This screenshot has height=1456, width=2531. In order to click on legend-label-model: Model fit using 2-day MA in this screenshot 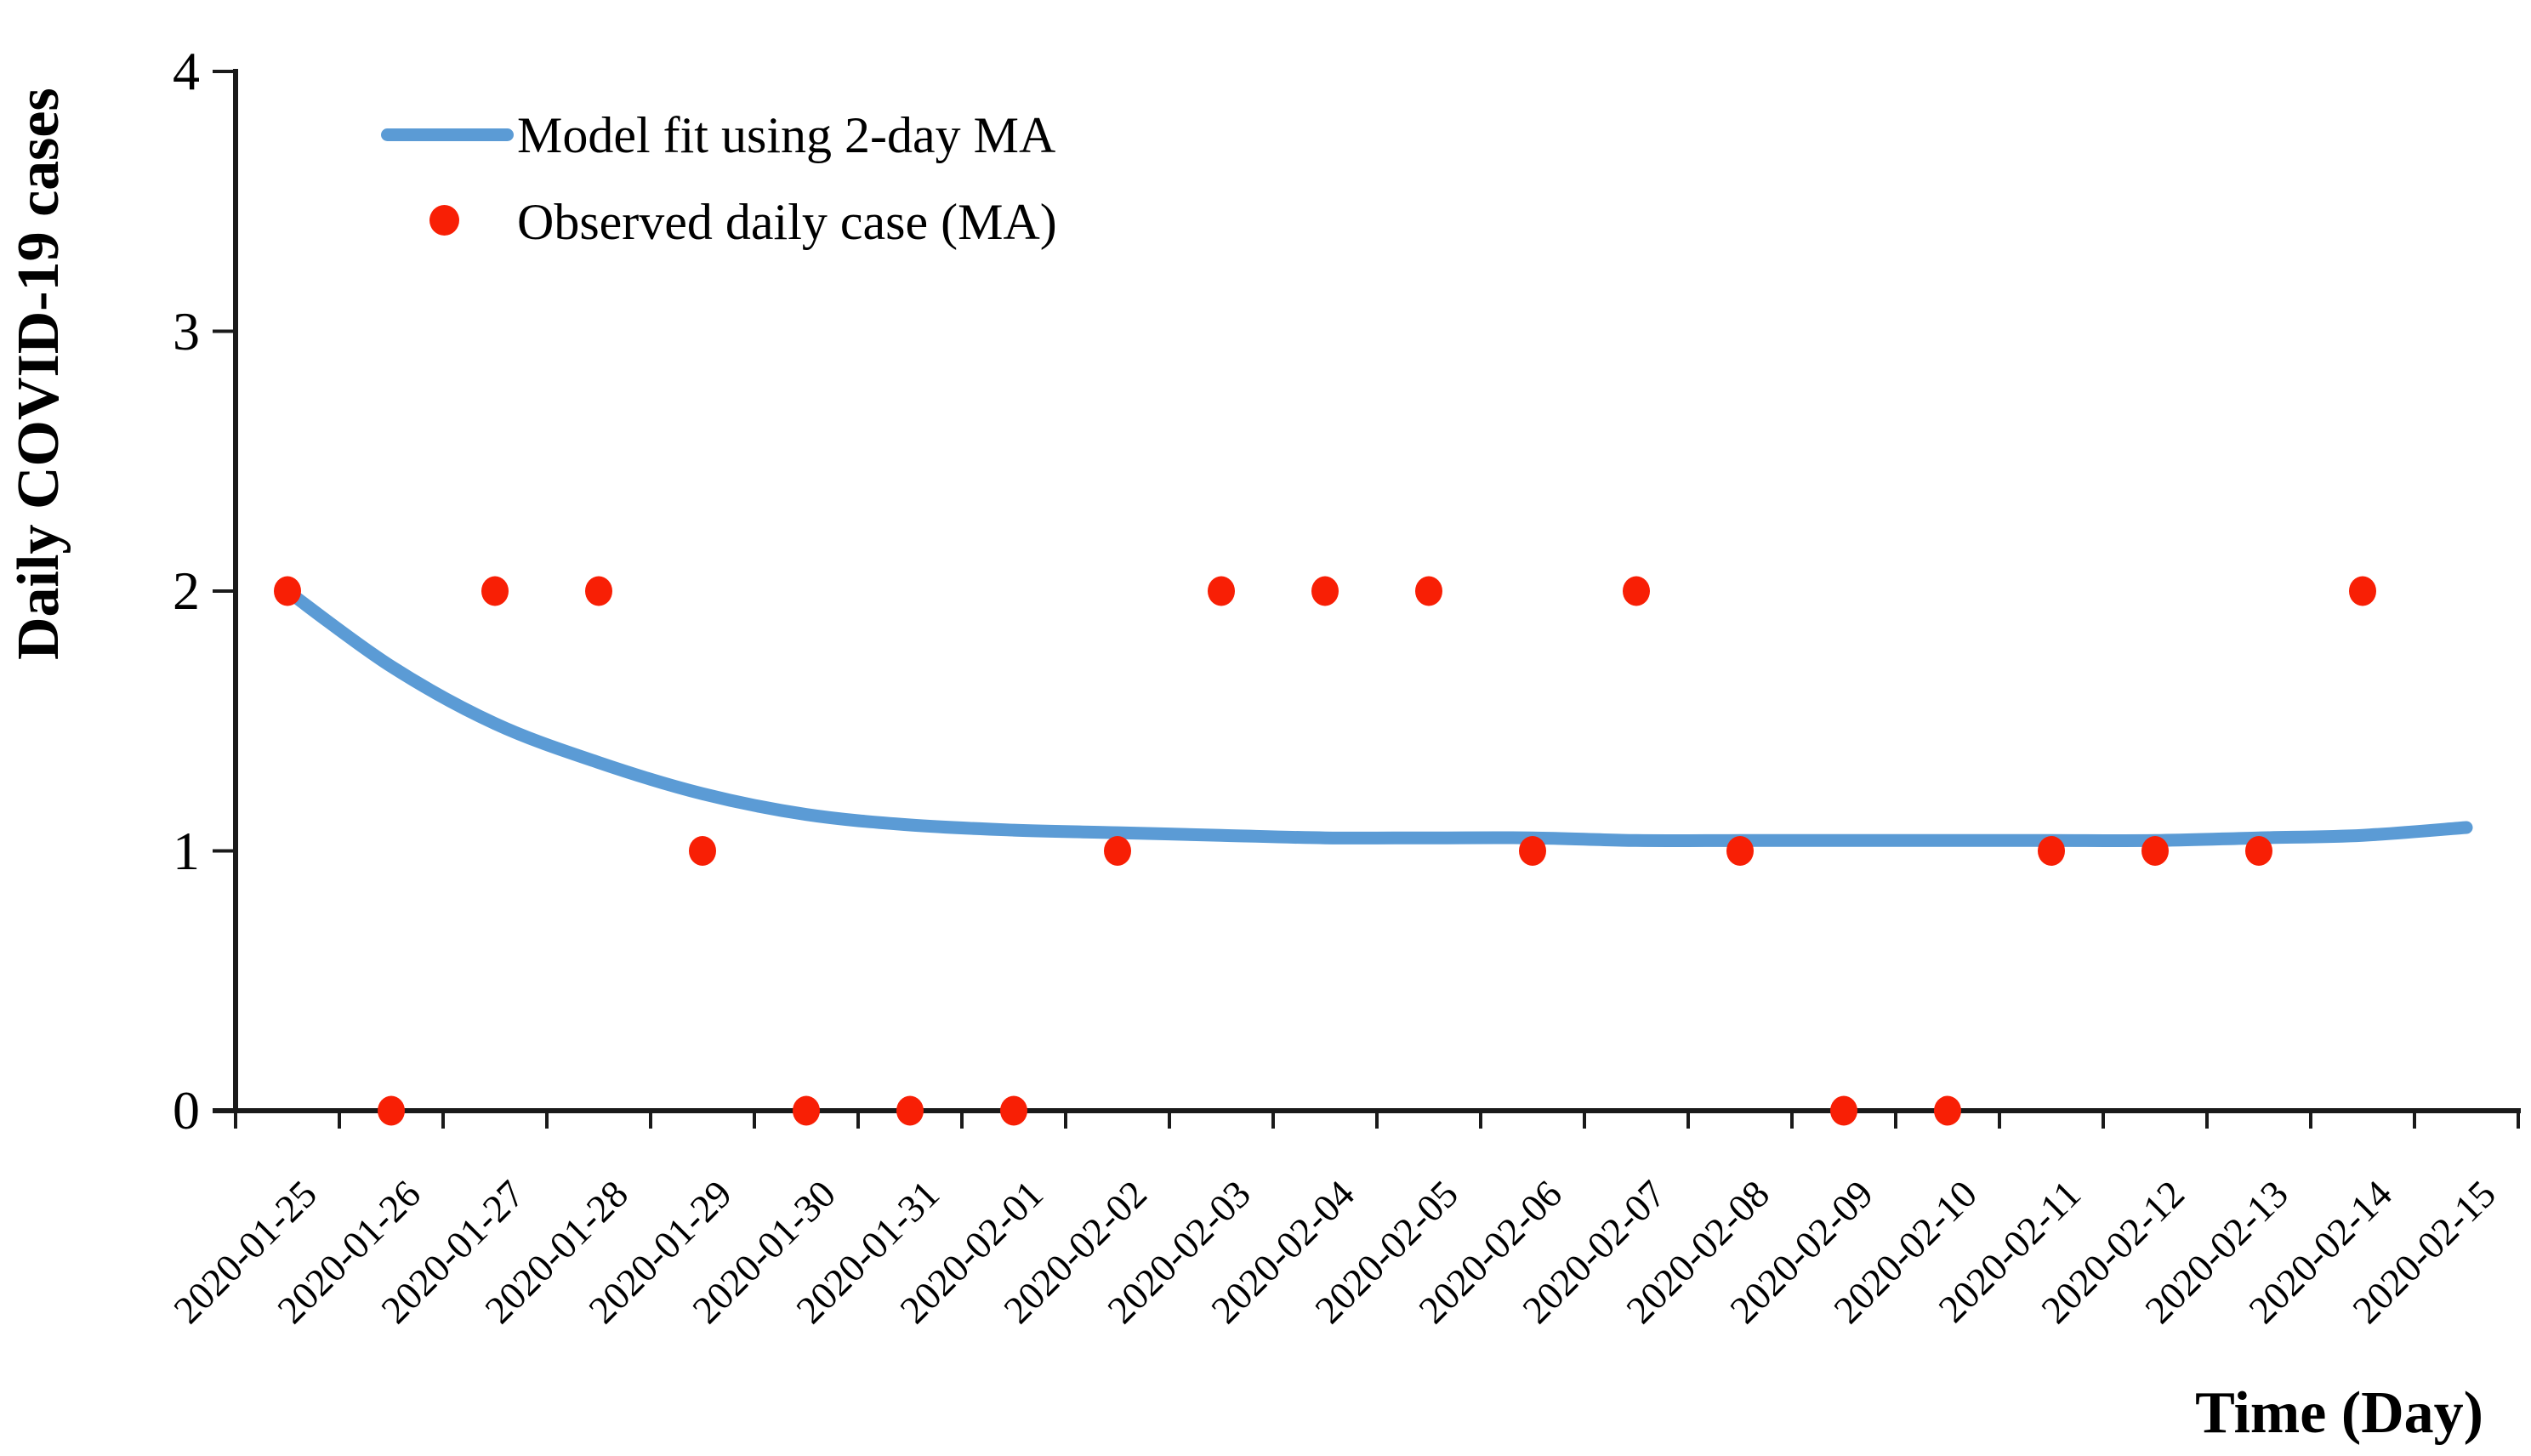, I will do `click(786, 135)`.